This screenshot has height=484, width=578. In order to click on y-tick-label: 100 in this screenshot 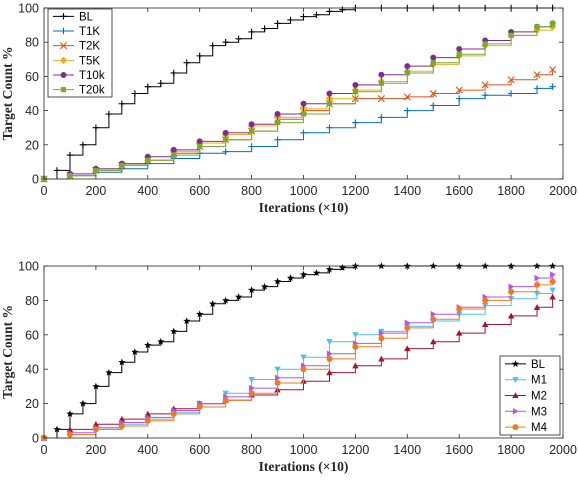, I will do `click(28, 9)`.